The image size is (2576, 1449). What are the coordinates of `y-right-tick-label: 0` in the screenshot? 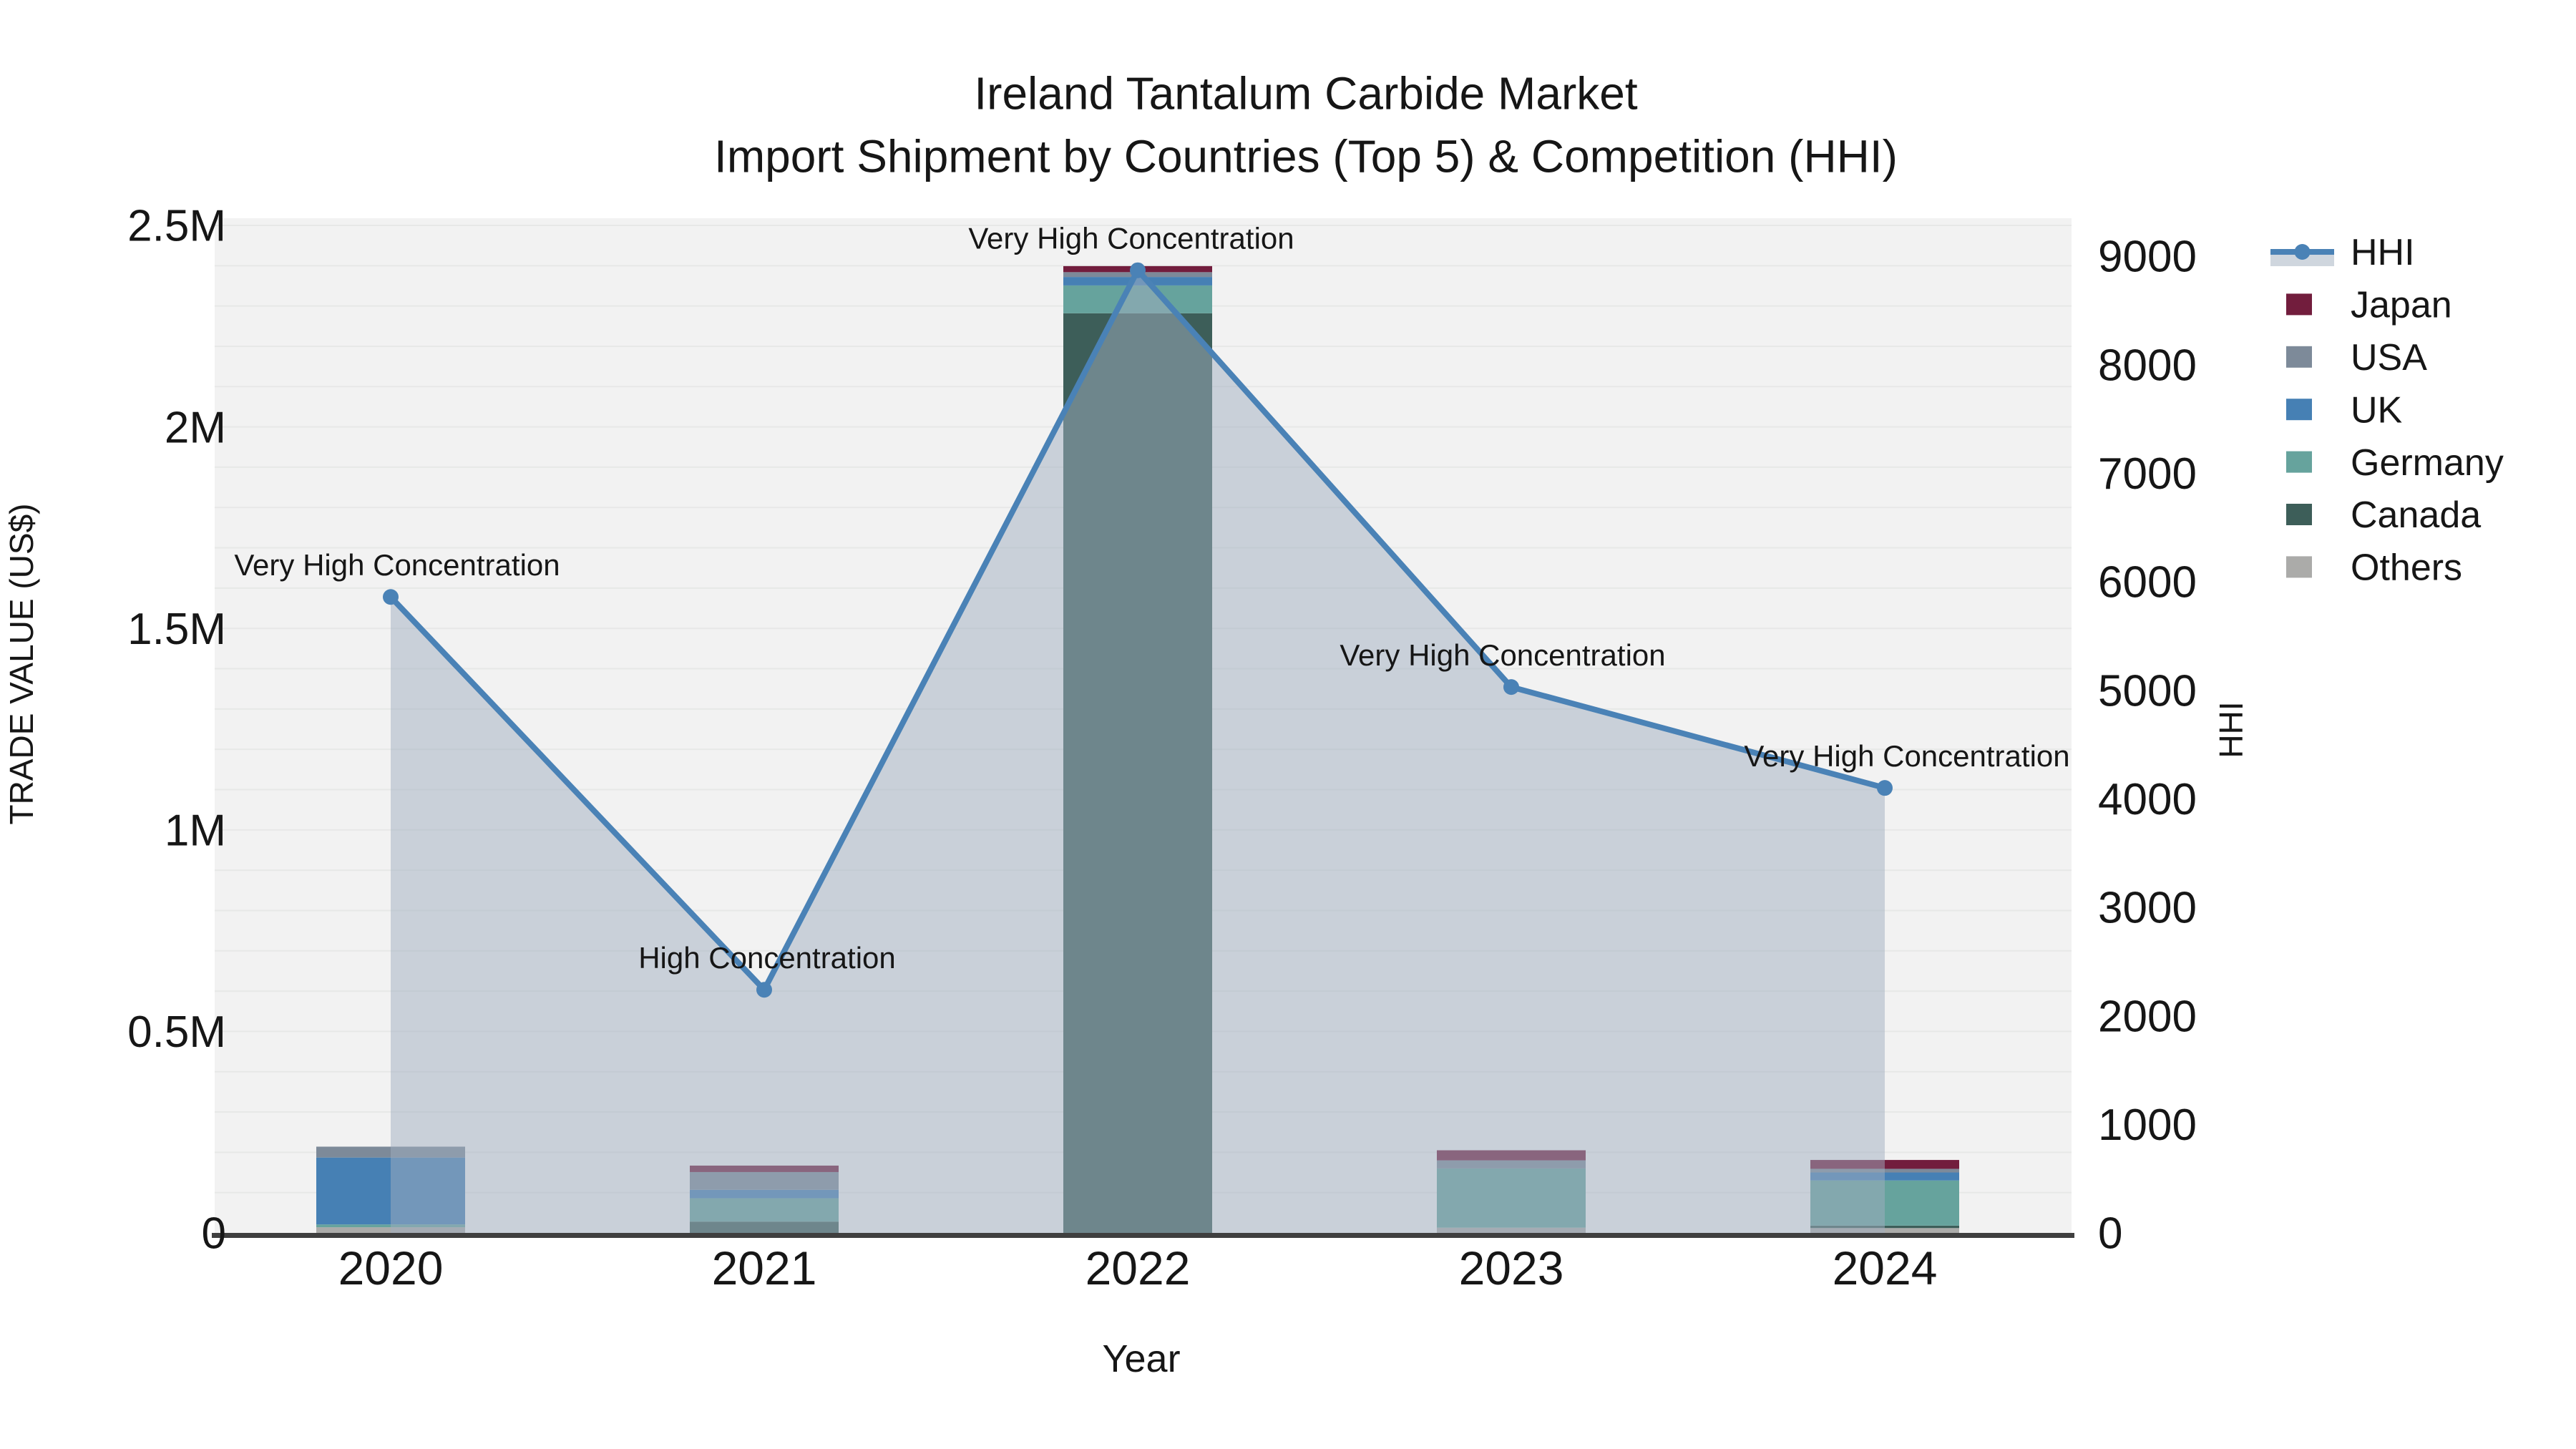 It's located at (2110, 1234).